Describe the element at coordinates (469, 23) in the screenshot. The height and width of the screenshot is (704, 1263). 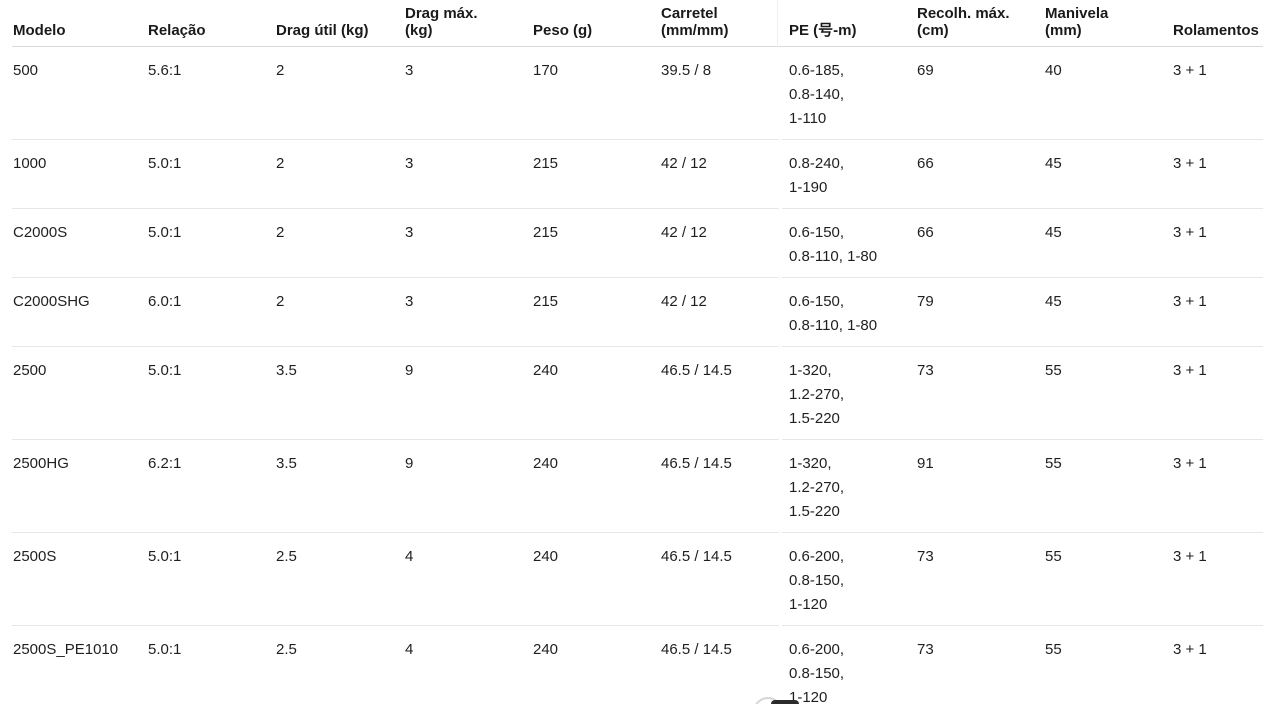
I see `column-header-drag-max: Drag máx. (kg)` at that location.